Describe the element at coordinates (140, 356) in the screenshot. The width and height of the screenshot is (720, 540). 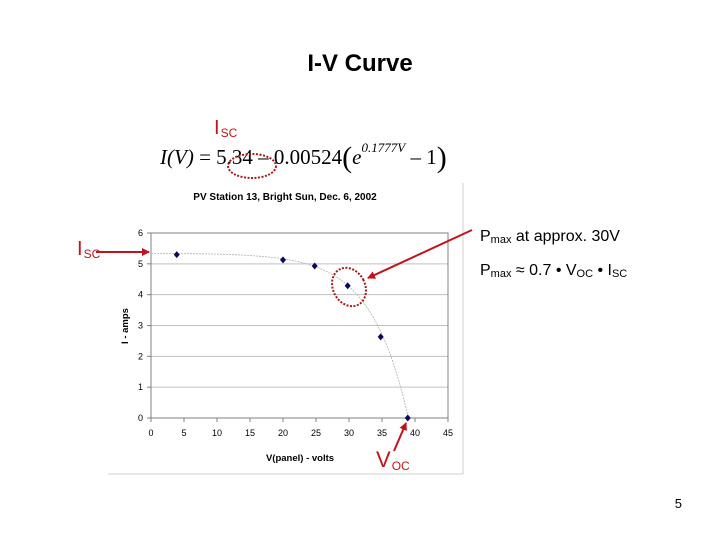
I see `y-tick-label: 2` at that location.